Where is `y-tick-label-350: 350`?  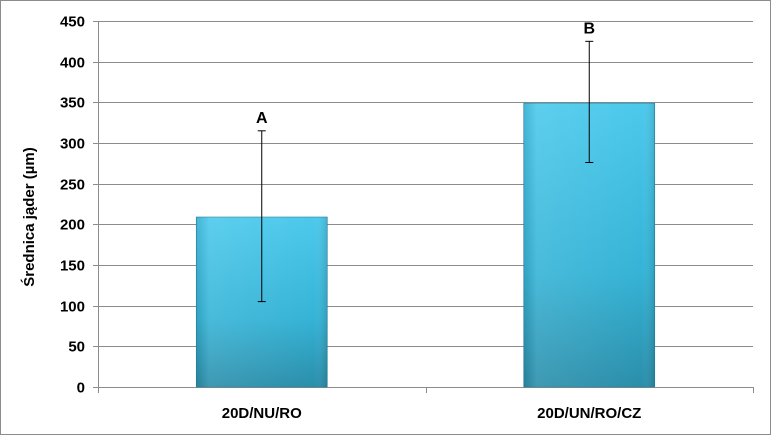 y-tick-label-350: 350 is located at coordinates (72, 103).